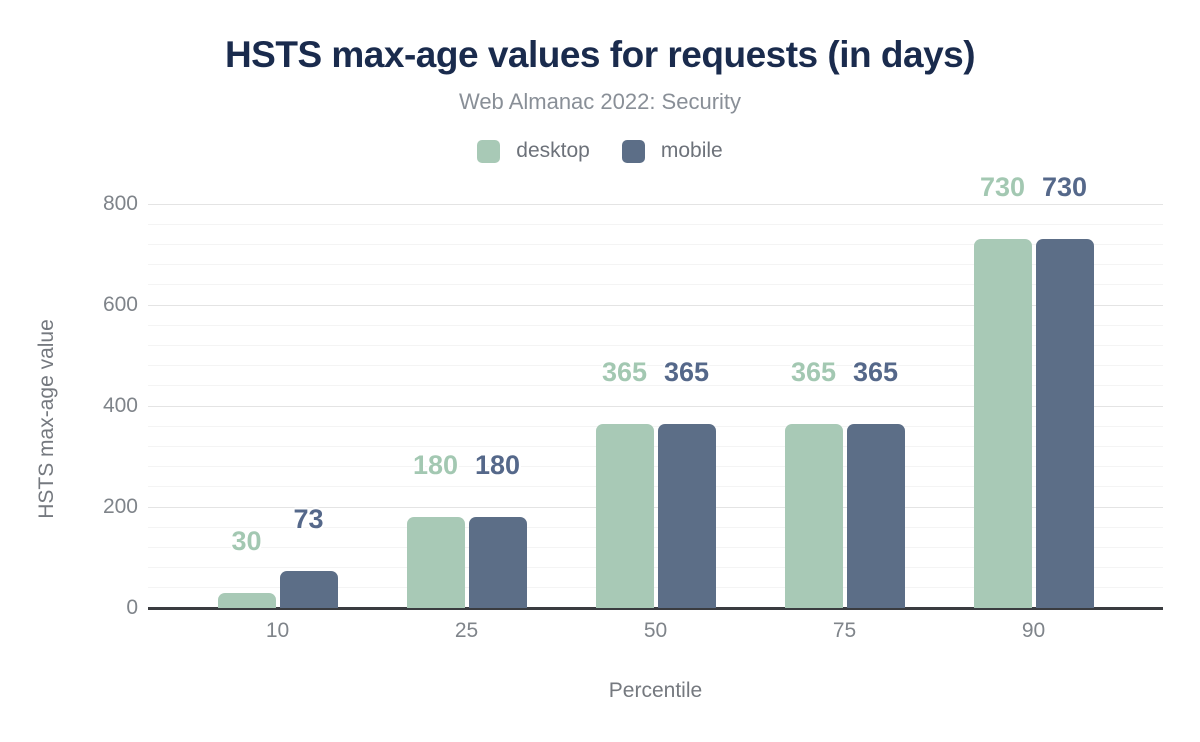  I want to click on bar-mobile-p10, so click(308, 589).